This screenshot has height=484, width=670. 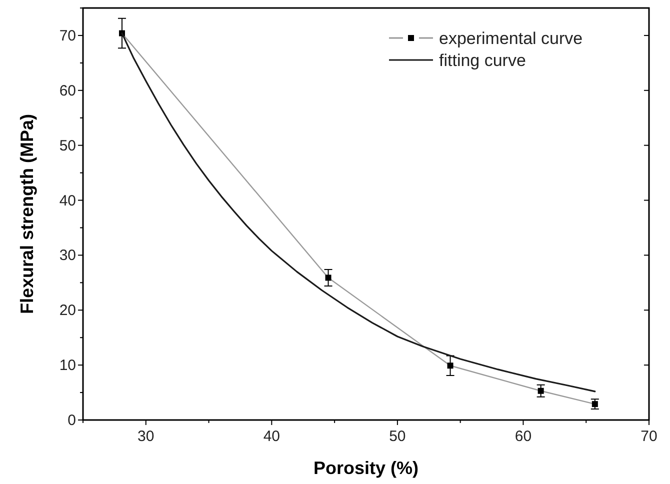 I want to click on x-tick-label: 60, so click(x=523, y=436).